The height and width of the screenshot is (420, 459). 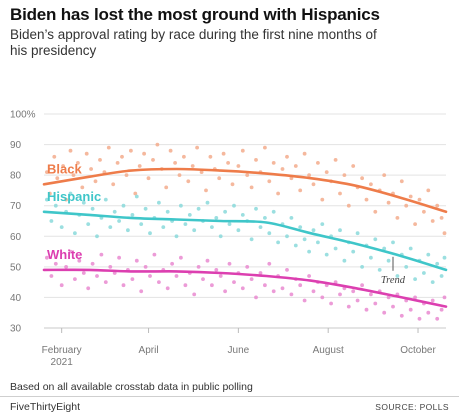 What do you see at coordinates (45, 407) in the screenshot?
I see `credit-label: FiveThirtyEight` at bounding box center [45, 407].